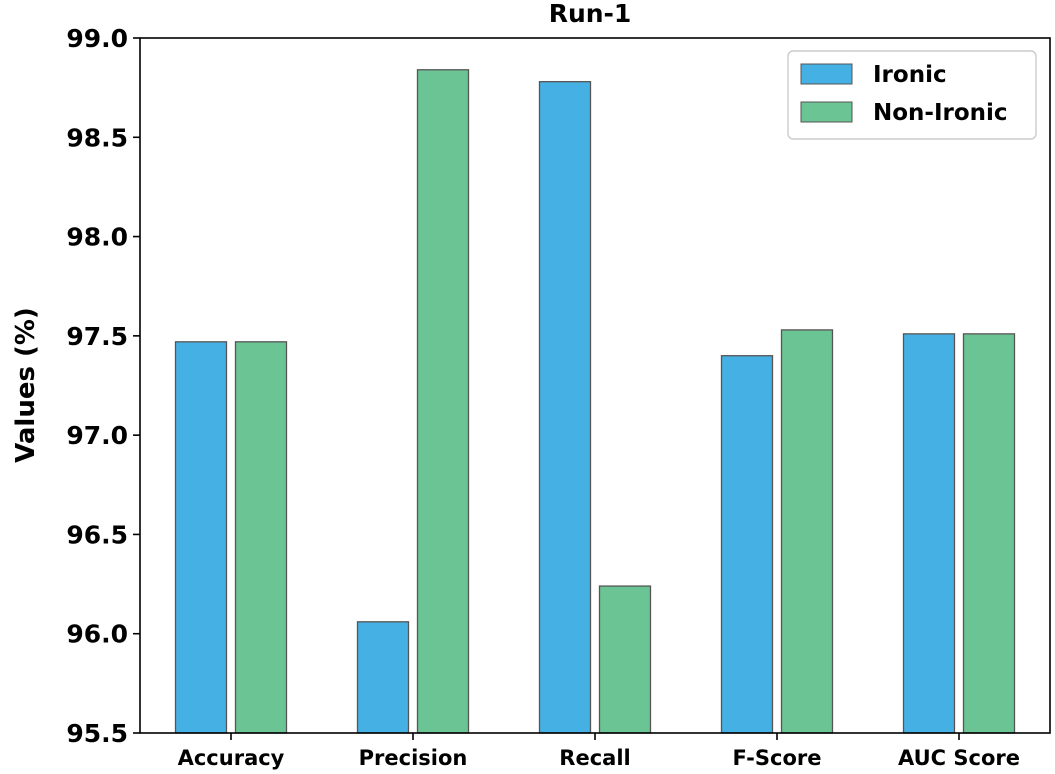  Describe the element at coordinates (97, 534) in the screenshot. I see `y-tick-label: 96.5` at that location.